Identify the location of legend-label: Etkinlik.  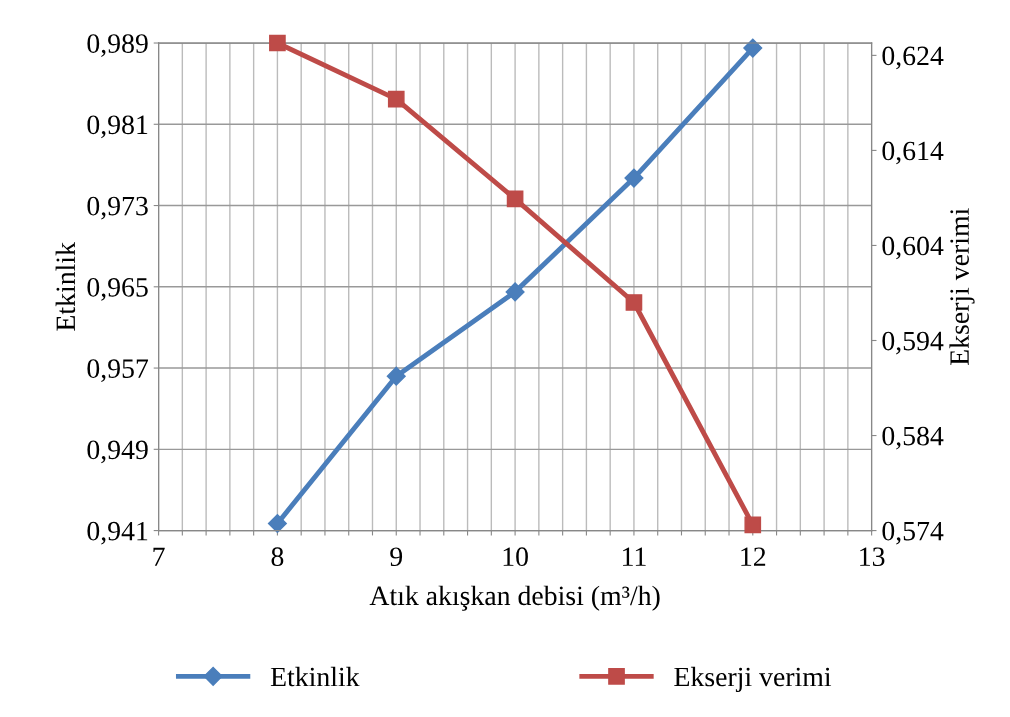
(315, 676).